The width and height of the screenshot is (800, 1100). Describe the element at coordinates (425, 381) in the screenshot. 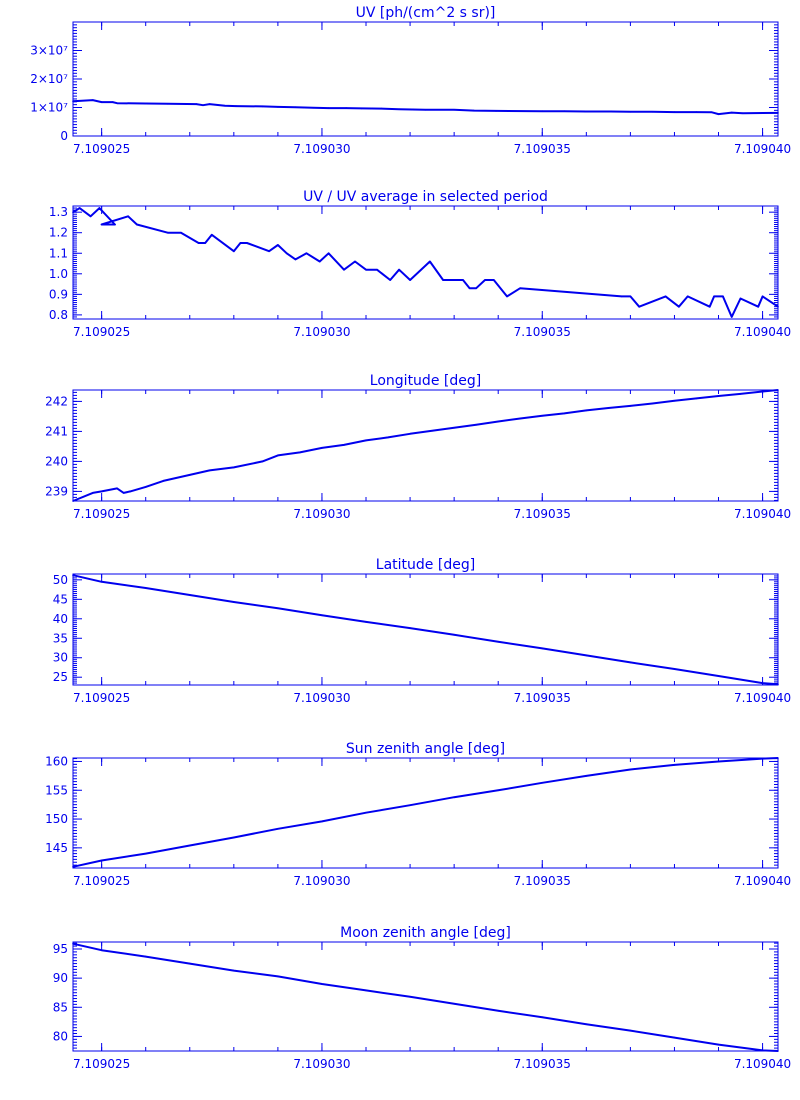

I see `chart-title: Longitude [deg]` at that location.